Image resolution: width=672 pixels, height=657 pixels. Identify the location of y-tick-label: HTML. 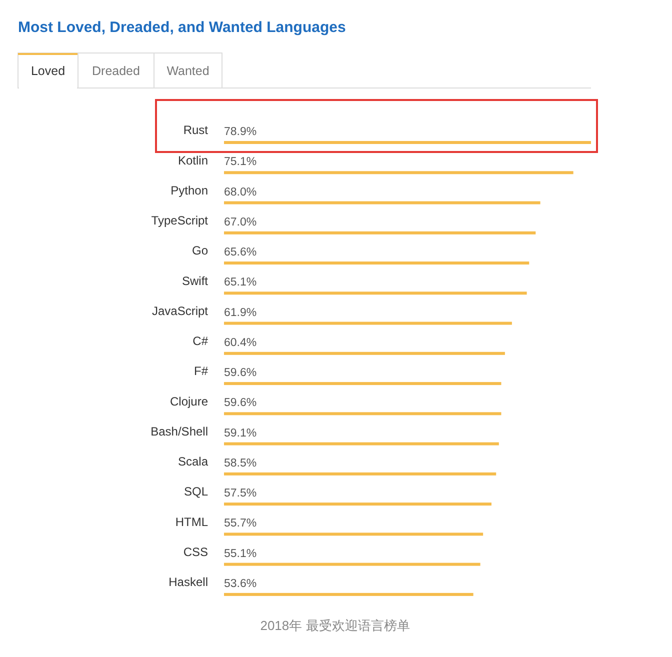
(191, 521).